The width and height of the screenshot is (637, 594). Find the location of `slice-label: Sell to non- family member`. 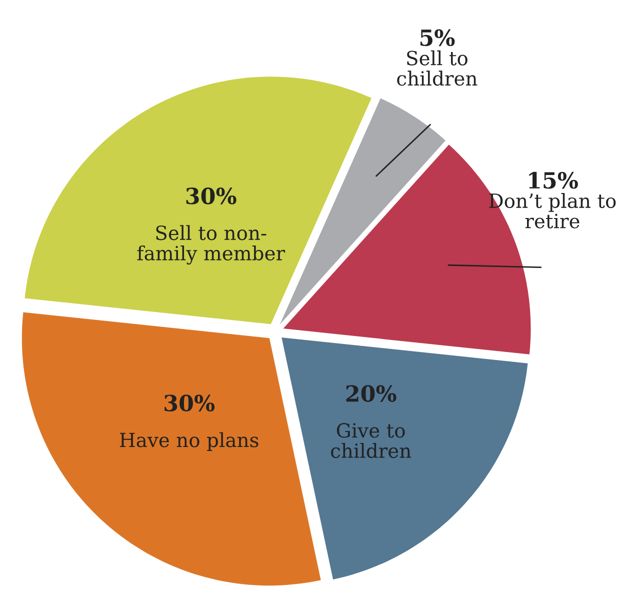

slice-label: Sell to non- family member is located at coordinates (211, 245).